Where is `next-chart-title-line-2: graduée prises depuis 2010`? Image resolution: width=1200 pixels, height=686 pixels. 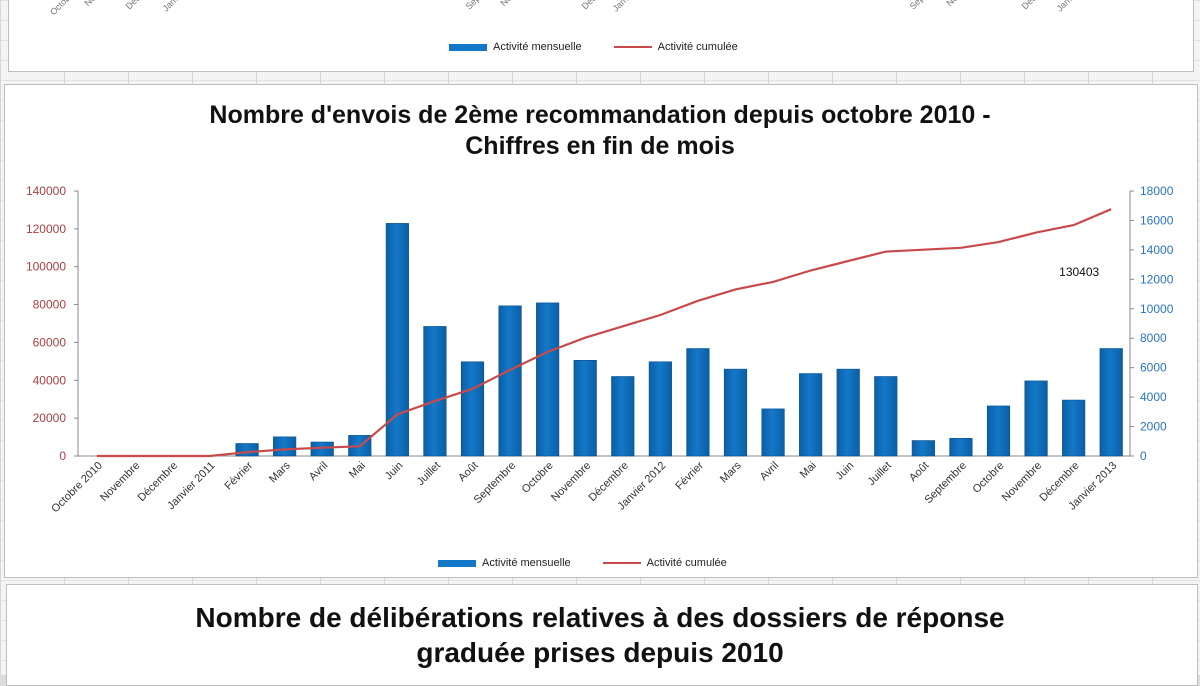
next-chart-title-line-2: graduée prises depuis 2010 is located at coordinates (600, 652).